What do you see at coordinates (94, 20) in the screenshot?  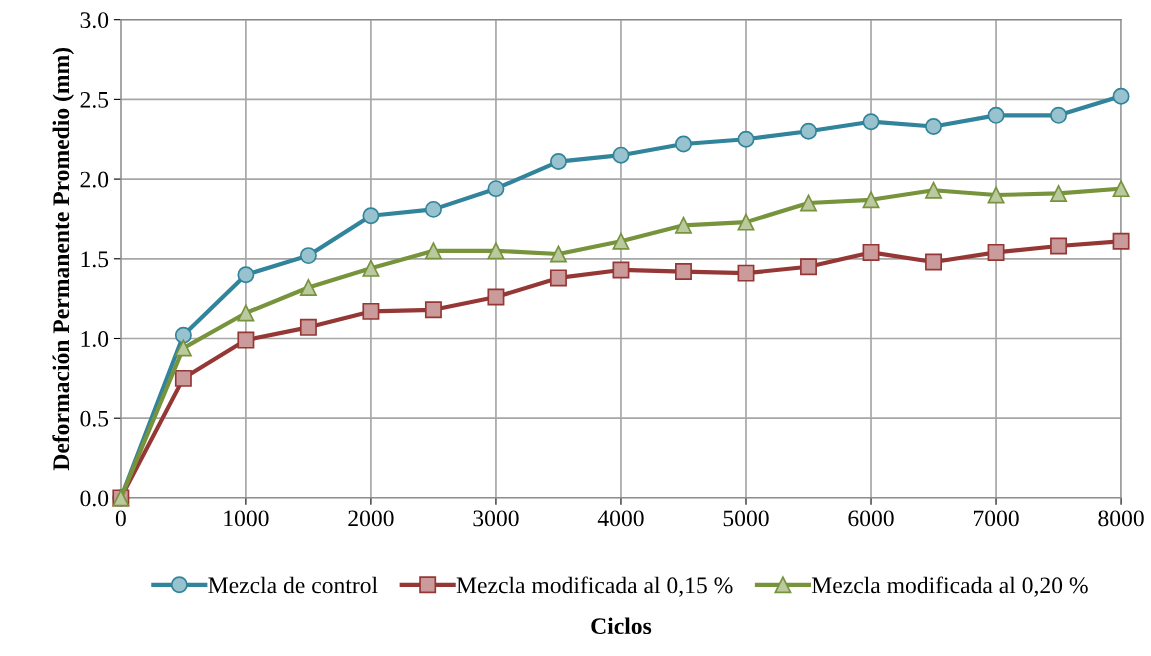 I see `y-tick-label: 3.0` at bounding box center [94, 20].